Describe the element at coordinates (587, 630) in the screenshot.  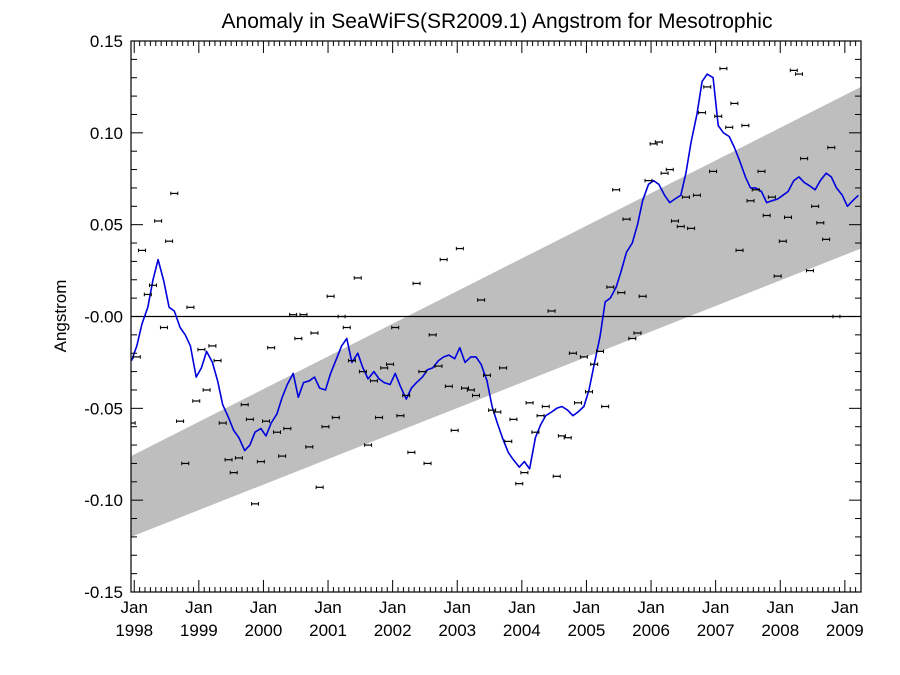
I see `x-tick-label-year: 2005` at that location.